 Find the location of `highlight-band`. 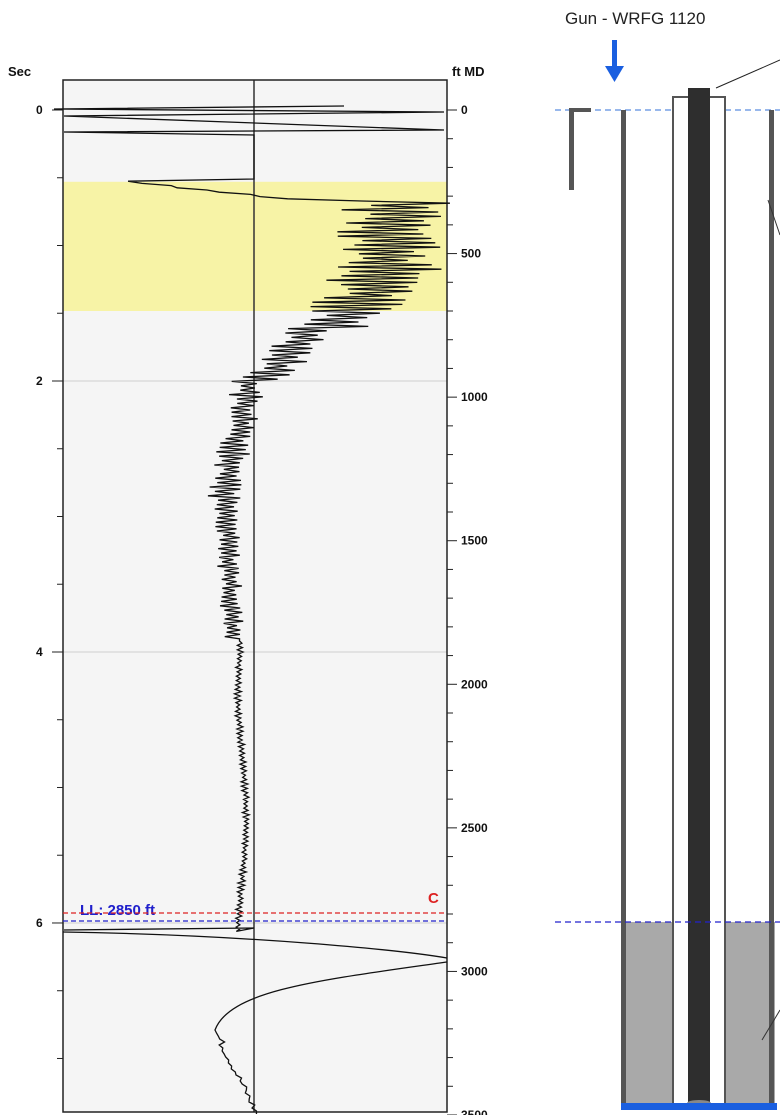

highlight-band is located at coordinates (255, 246).